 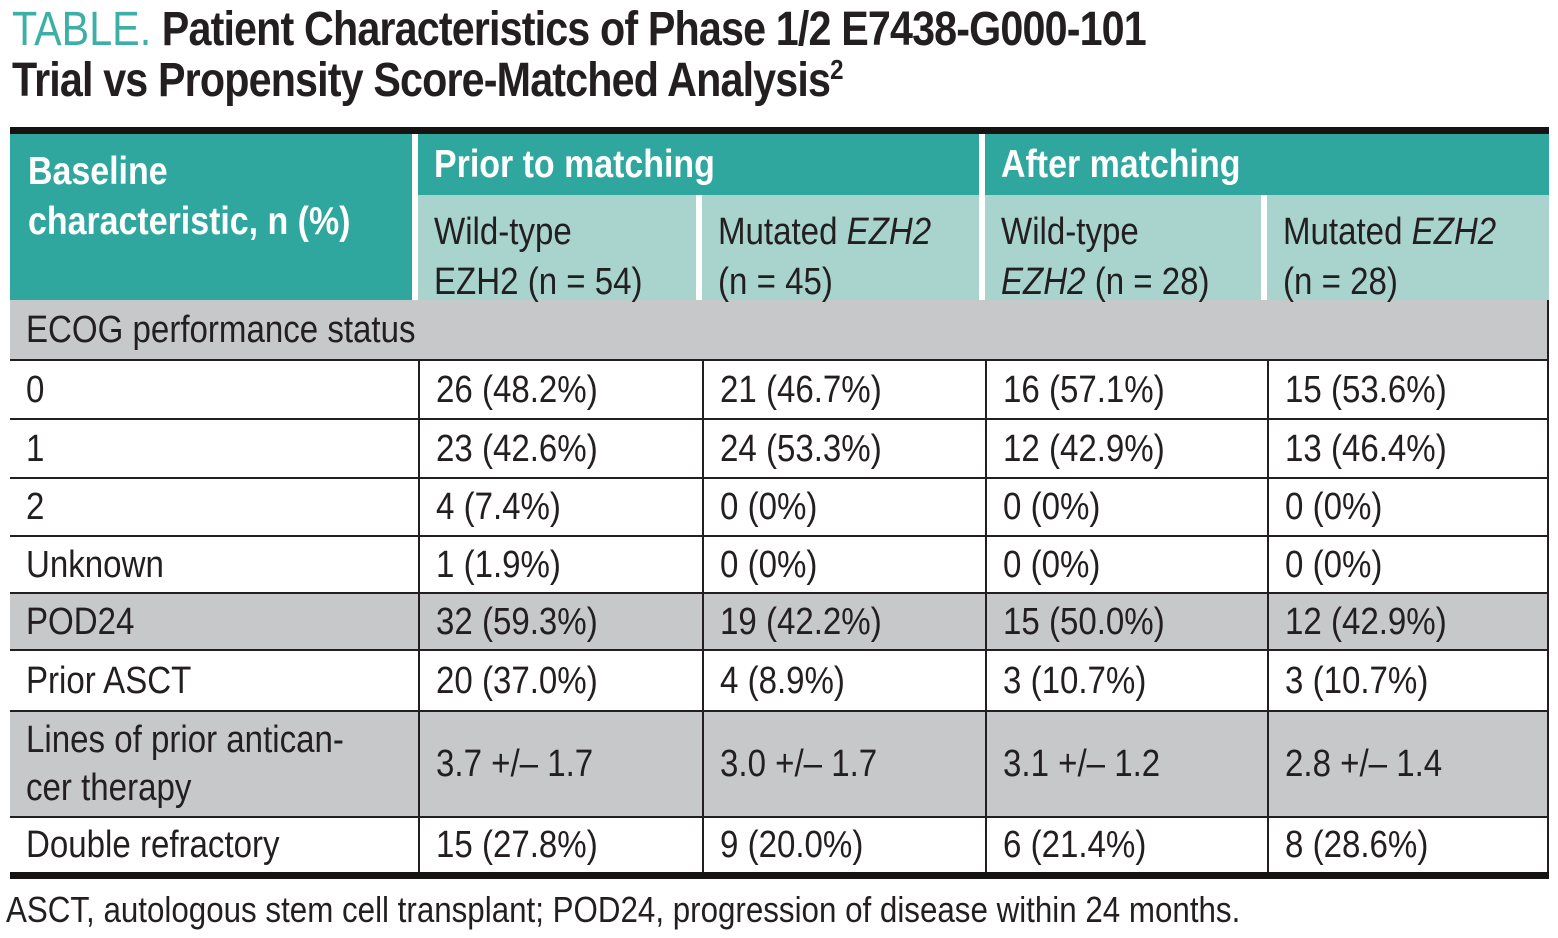 I want to click on value-cell: 4 (8.9%), so click(x=843, y=680).